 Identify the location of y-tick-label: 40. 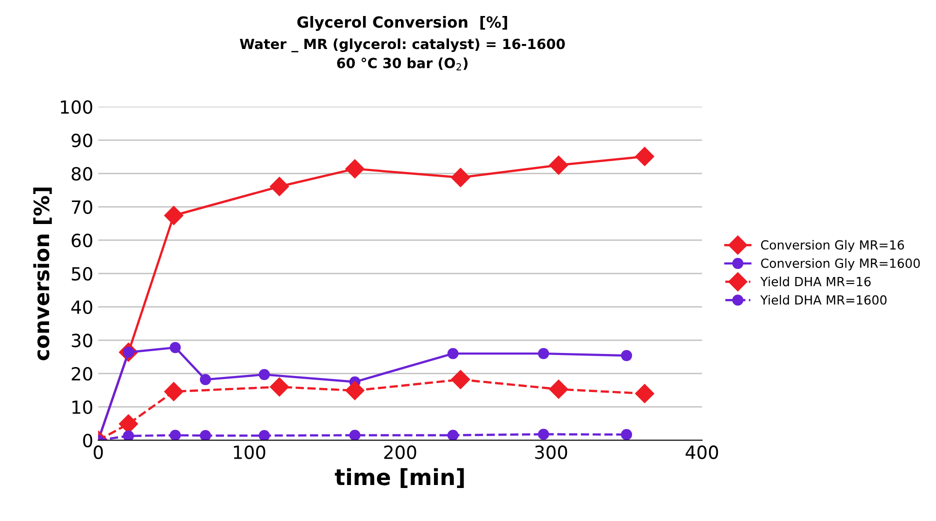
(81, 307).